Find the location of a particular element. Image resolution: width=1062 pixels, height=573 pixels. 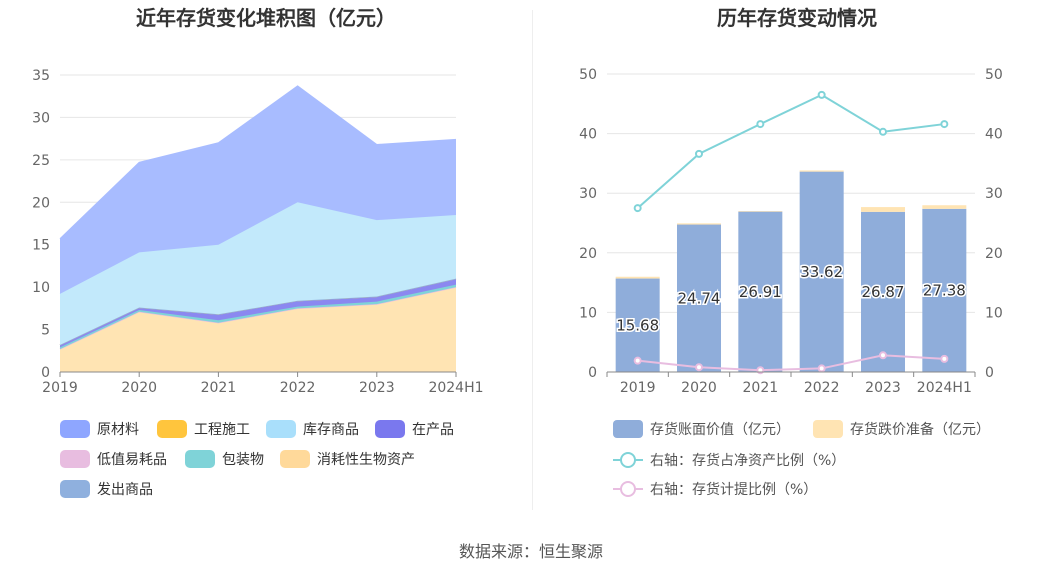

right-y-tick-label: 0 is located at coordinates (592, 373).